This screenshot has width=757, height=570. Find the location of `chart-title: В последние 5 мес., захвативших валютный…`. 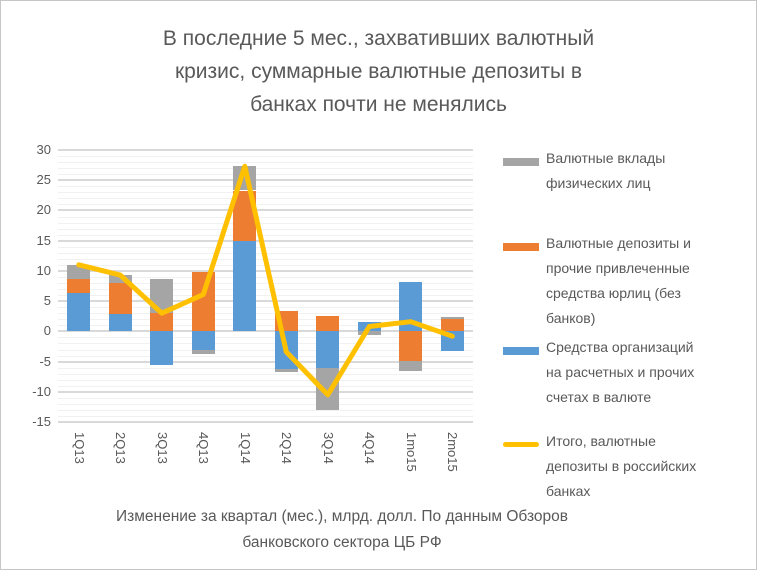

chart-title: В последние 5 мес., захвативших валютный… is located at coordinates (378, 71).